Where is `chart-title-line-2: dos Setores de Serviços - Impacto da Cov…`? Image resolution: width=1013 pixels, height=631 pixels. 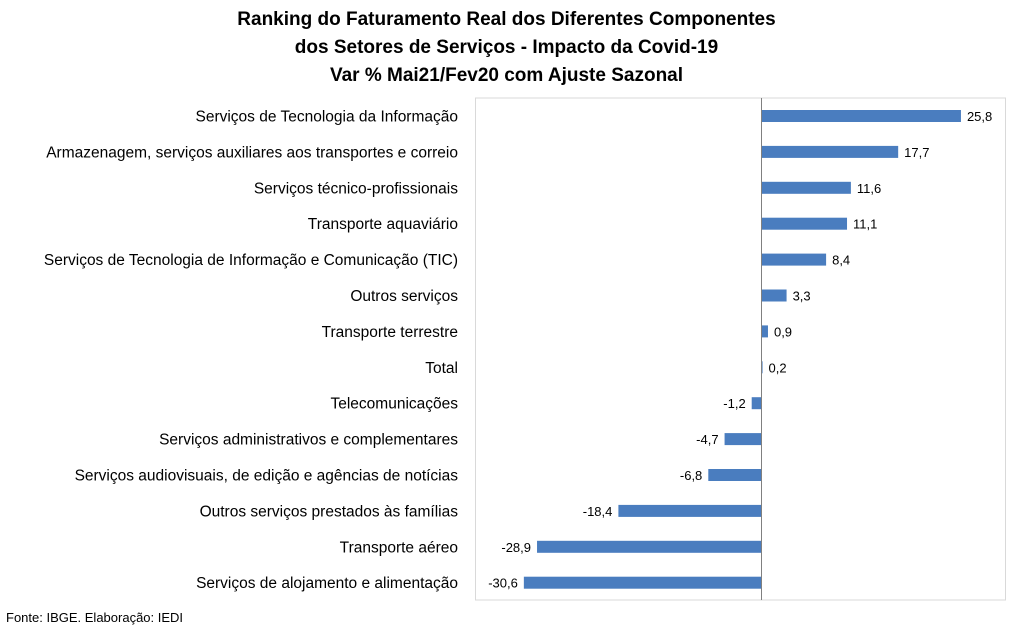
chart-title-line-2: dos Setores de Serviços - Impacto da Cov… is located at coordinates (506, 47).